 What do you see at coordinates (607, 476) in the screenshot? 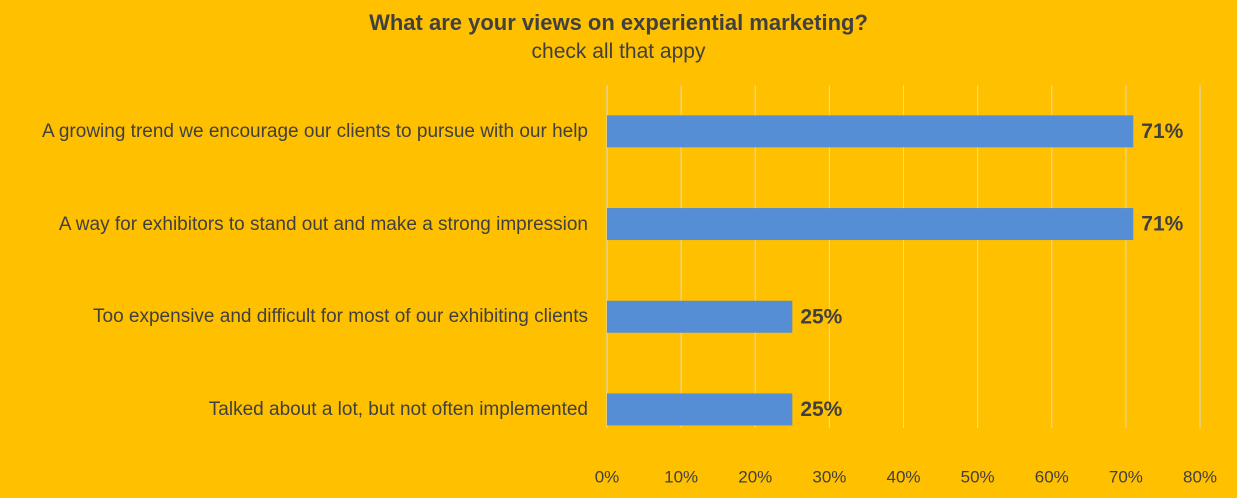
I see `x-tick-label: 0%` at bounding box center [607, 476].